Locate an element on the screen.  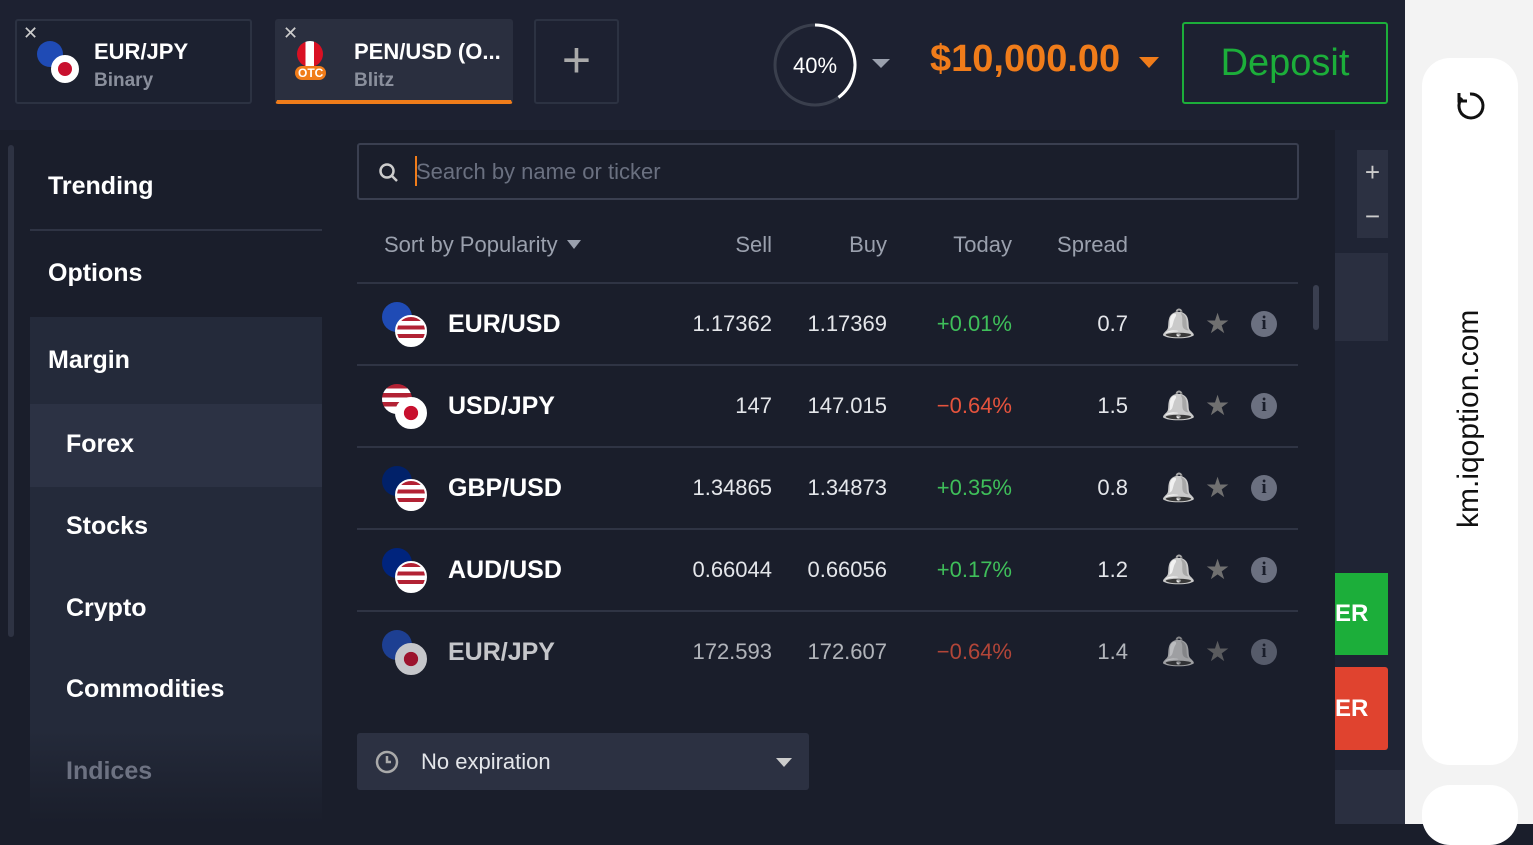
nav-item: Commodities is located at coordinates (145, 689).